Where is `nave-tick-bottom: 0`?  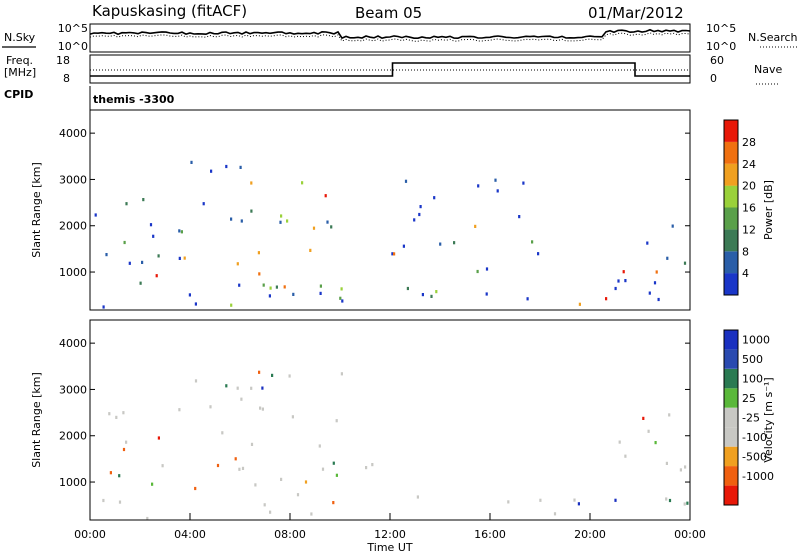
nave-tick-bottom: 0 is located at coordinates (713, 78).